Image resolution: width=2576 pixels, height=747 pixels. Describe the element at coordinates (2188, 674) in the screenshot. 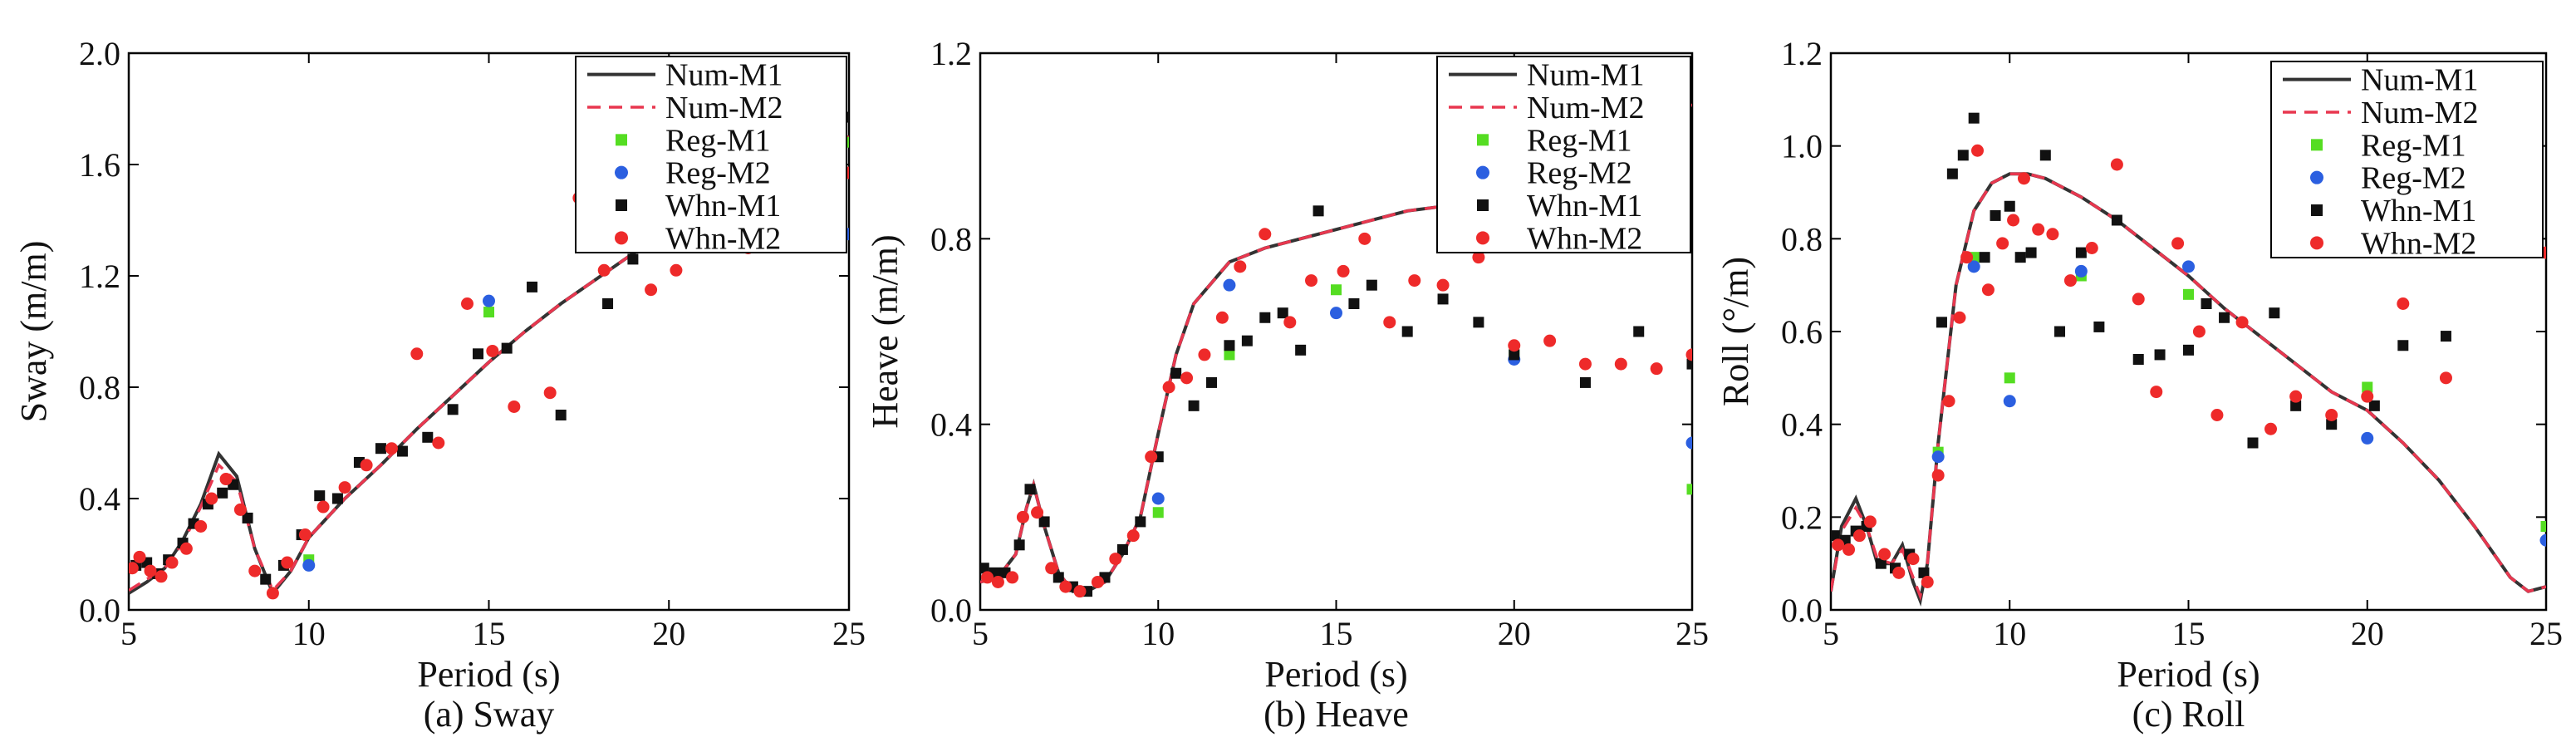

I see `x-axis-label: Period (s)` at that location.